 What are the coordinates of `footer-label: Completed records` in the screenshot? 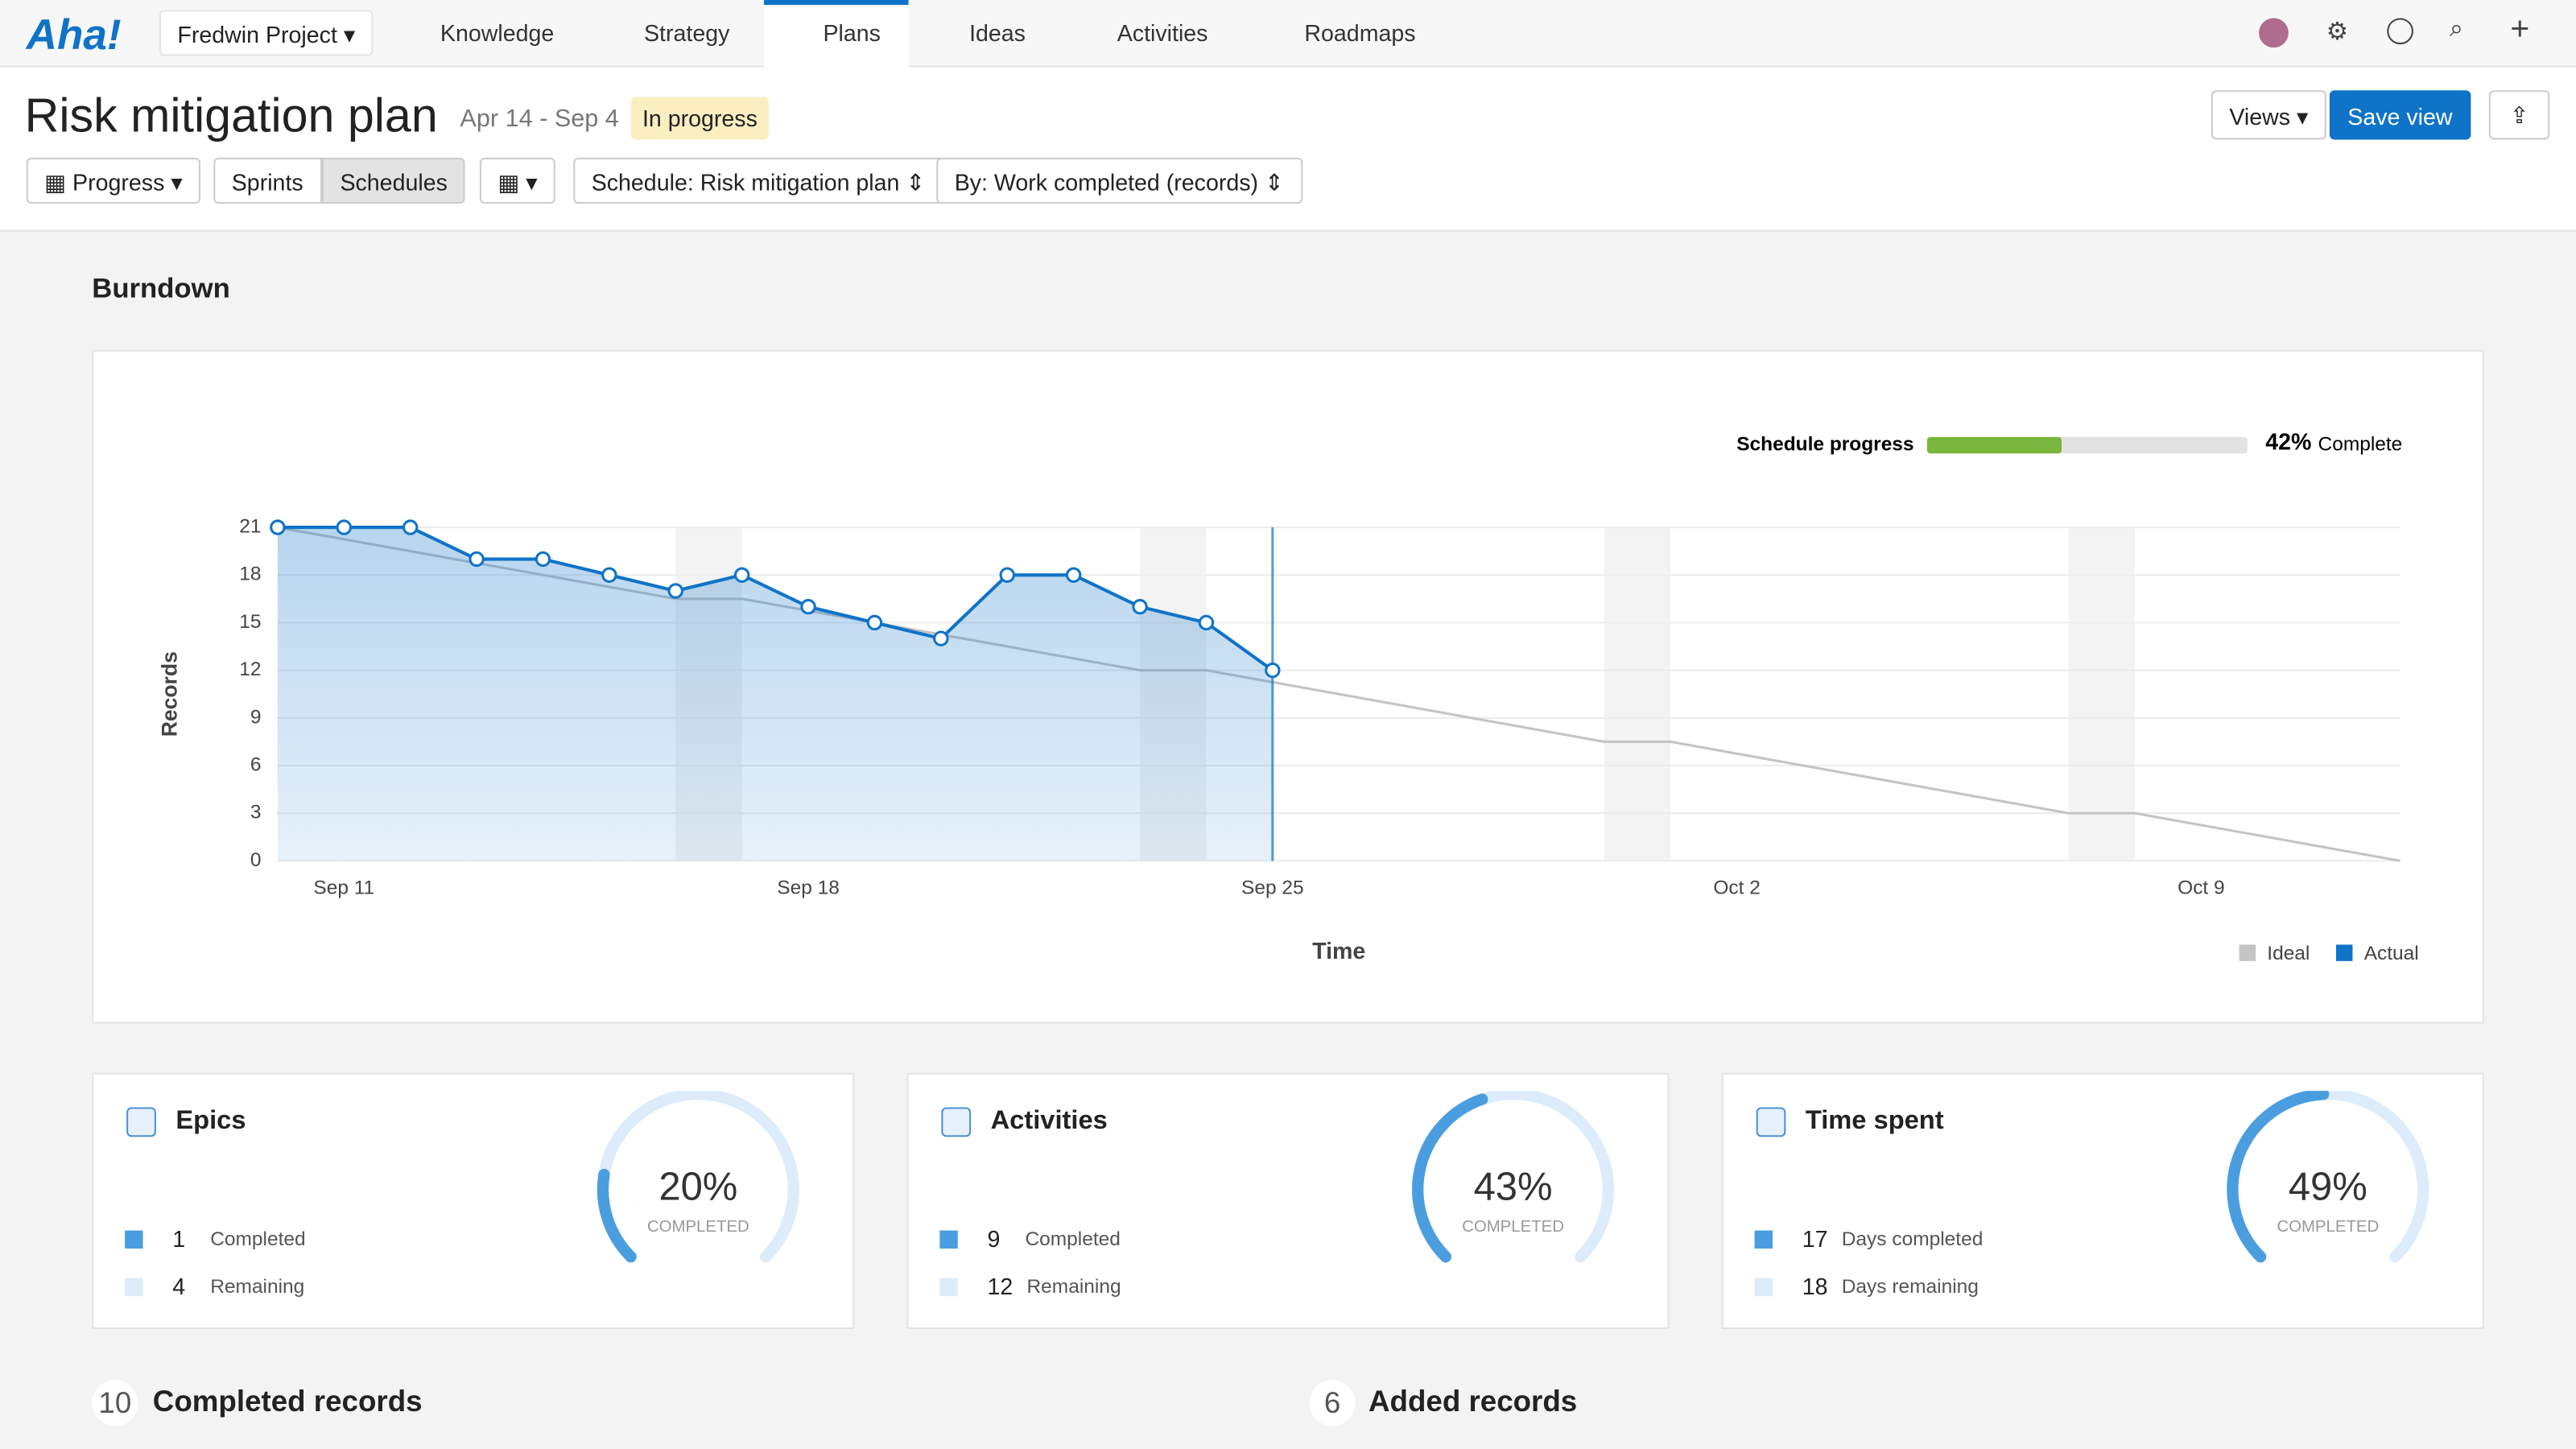 It's located at (287, 1401).